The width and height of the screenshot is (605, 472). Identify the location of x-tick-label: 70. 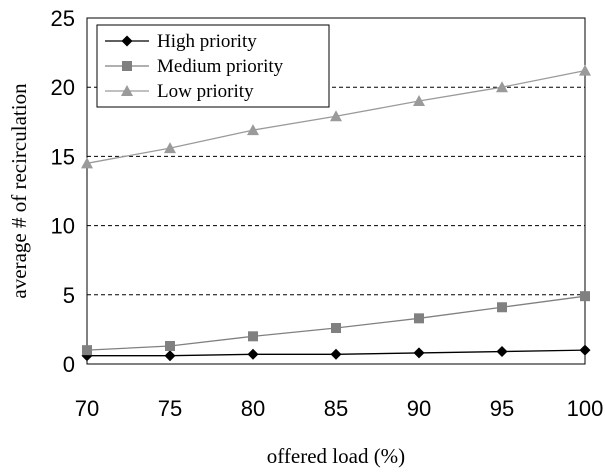
(87, 408).